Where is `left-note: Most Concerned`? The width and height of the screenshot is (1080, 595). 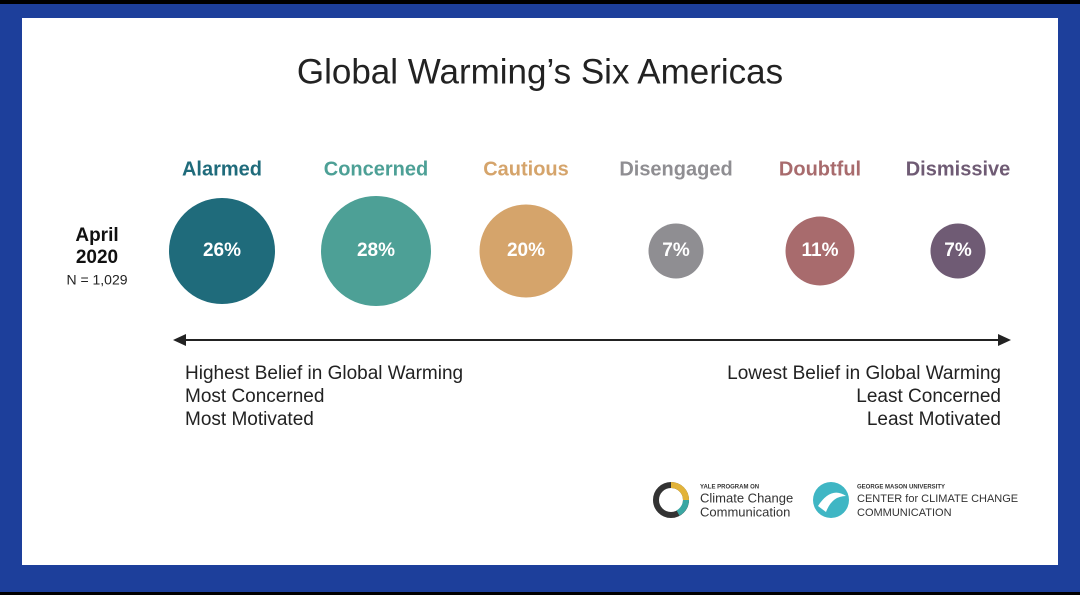 left-note: Most Concerned is located at coordinates (254, 396).